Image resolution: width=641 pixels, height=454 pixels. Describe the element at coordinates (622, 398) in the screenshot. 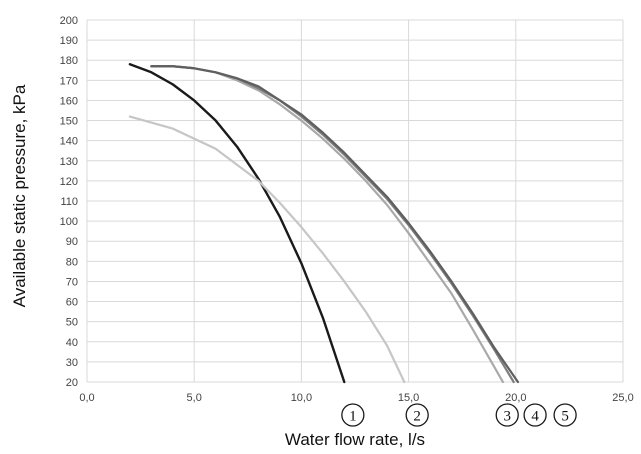

I see `x-tick-label: 25,0` at that location.